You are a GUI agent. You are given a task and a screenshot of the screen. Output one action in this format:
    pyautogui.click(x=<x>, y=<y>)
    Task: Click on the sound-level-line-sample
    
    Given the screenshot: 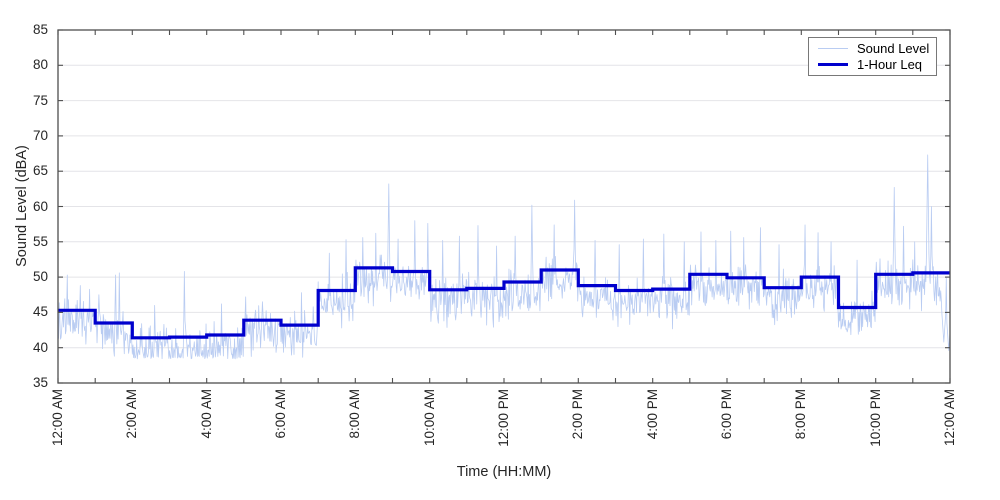 What is the action you would take?
    pyautogui.click(x=833, y=48)
    